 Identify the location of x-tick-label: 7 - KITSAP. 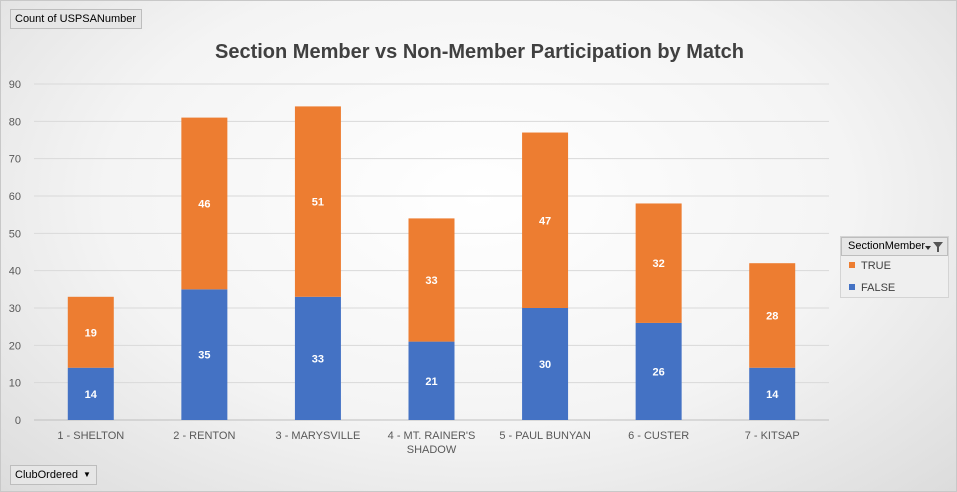
(772, 436).